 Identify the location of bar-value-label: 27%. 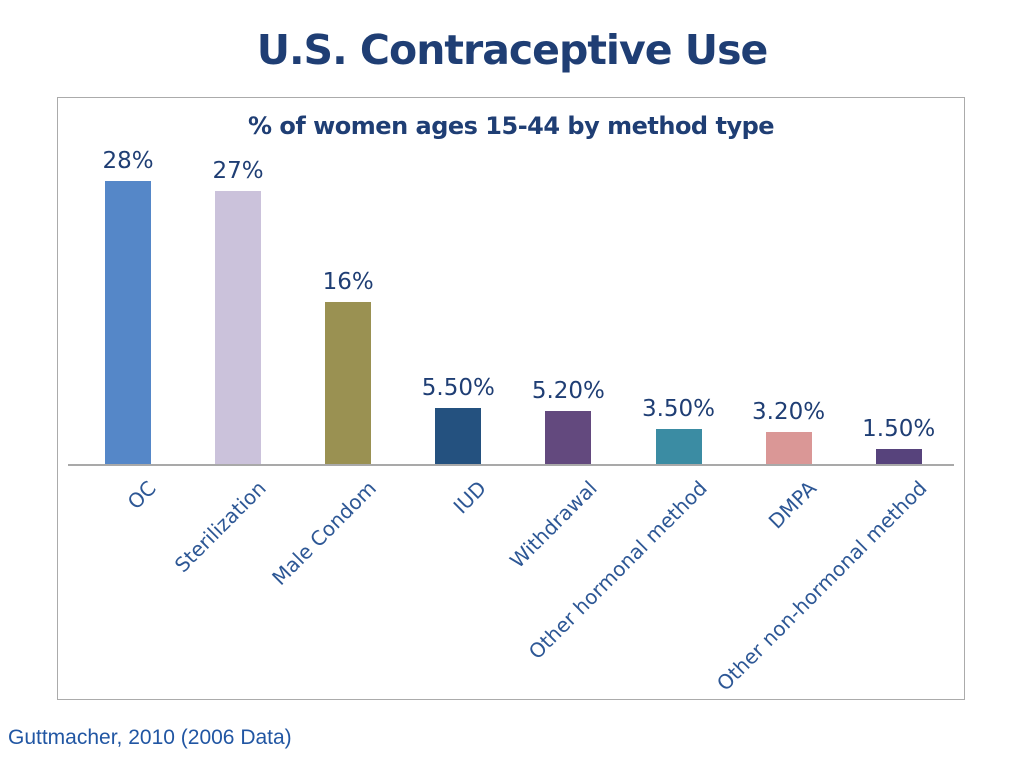
(238, 171).